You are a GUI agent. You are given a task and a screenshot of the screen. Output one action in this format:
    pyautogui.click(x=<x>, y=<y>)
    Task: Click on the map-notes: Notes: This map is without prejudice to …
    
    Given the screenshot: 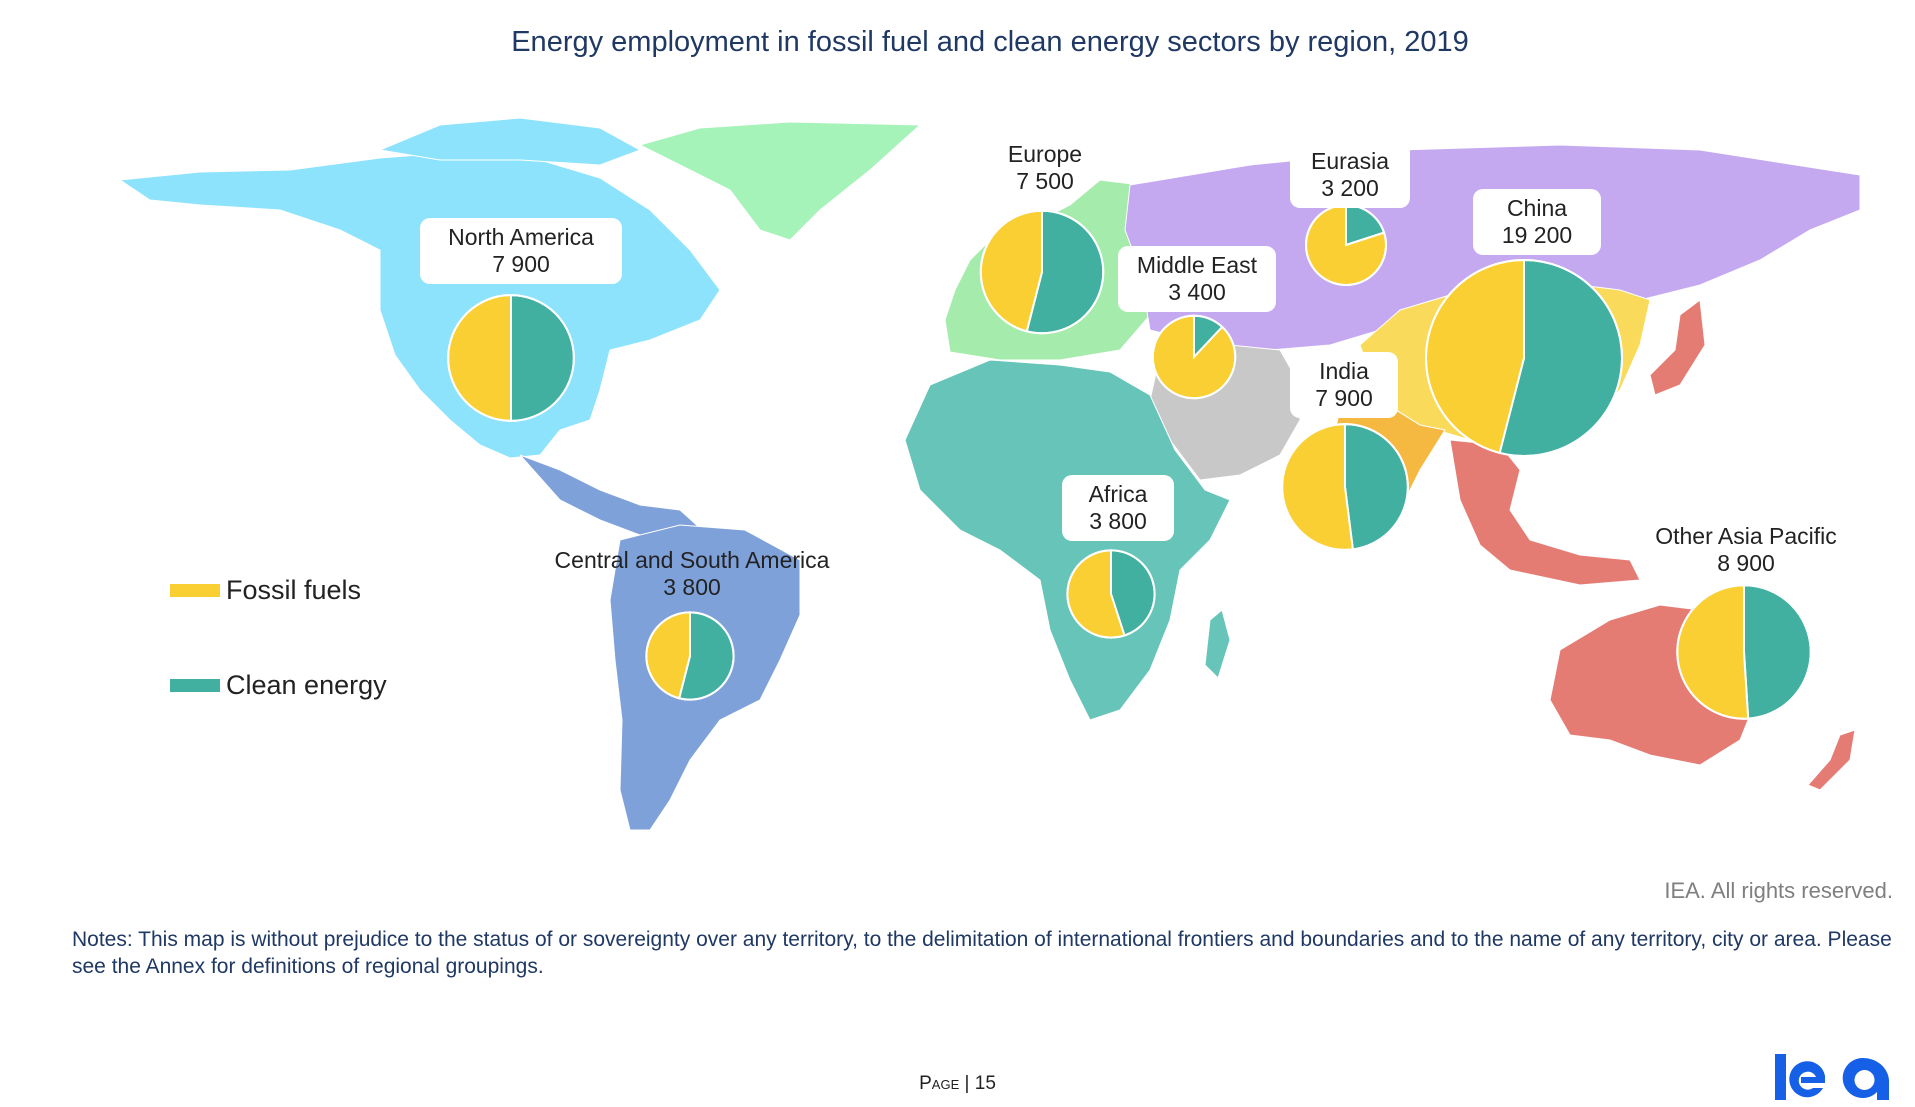 What is the action you would take?
    pyautogui.click(x=982, y=953)
    